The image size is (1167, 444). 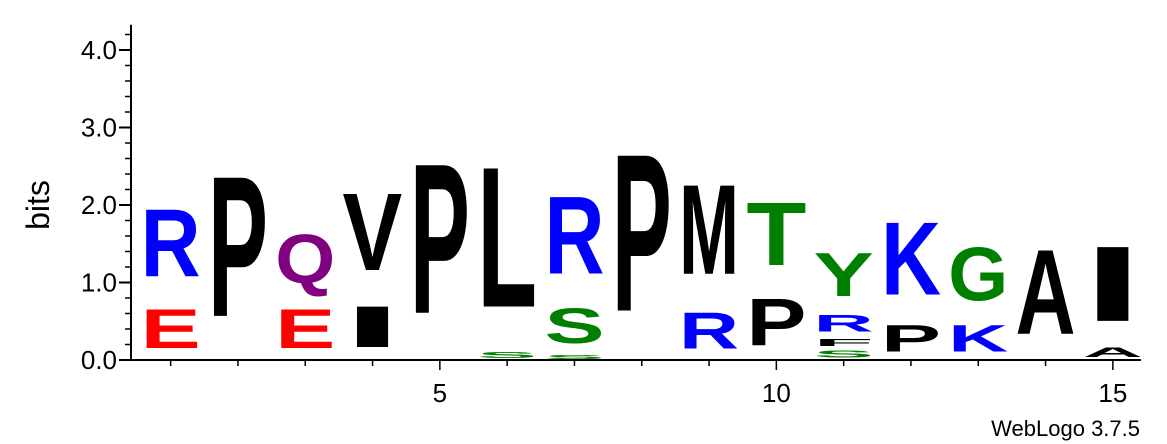 What do you see at coordinates (978, 275) in the screenshot?
I see `logo-letter-G: G` at bounding box center [978, 275].